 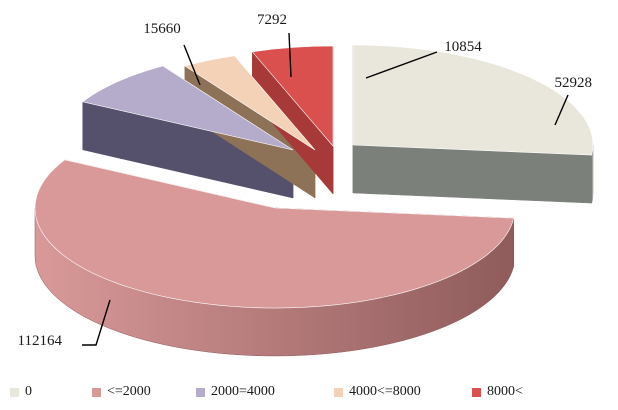 What do you see at coordinates (243, 391) in the screenshot?
I see `legend-label: 2000=4000` at bounding box center [243, 391].